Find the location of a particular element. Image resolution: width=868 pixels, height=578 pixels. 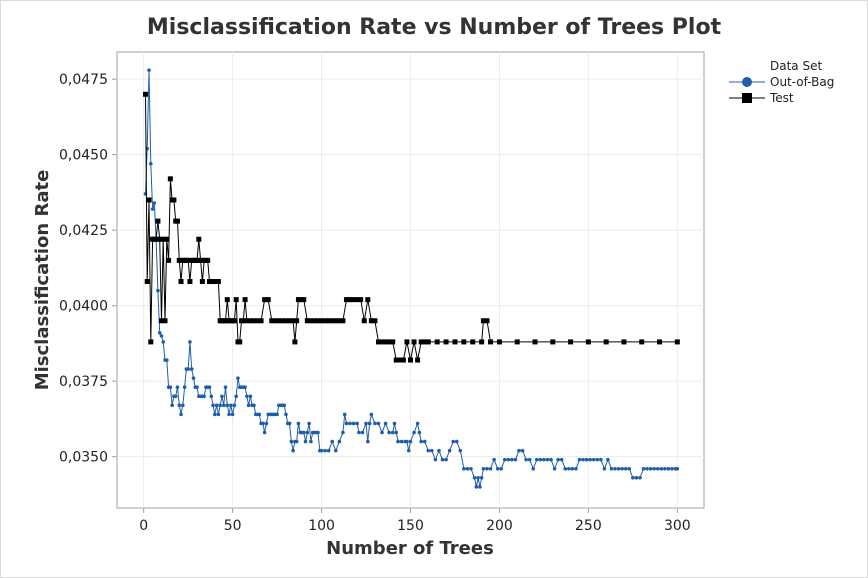

y-axis-ticks: 0,0350 0,0375 0,0400 0,0425 0,0450 0,0475 is located at coordinates (88, 269).